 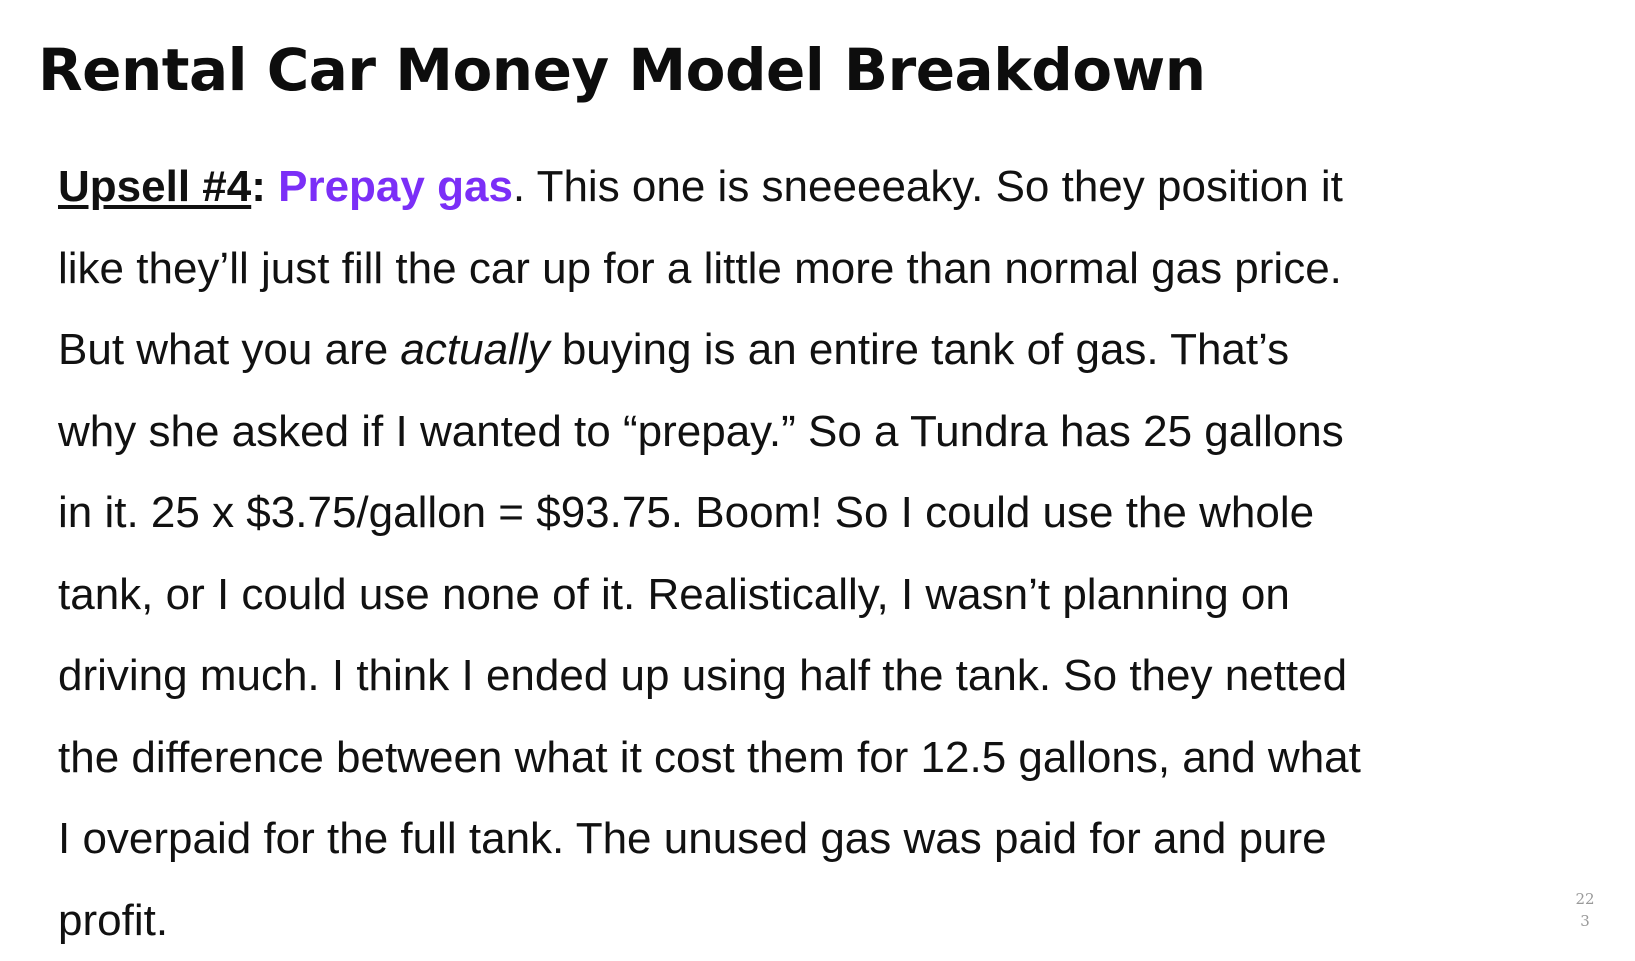 I want to click on line-3-before: But what you are, so click(x=229, y=349).